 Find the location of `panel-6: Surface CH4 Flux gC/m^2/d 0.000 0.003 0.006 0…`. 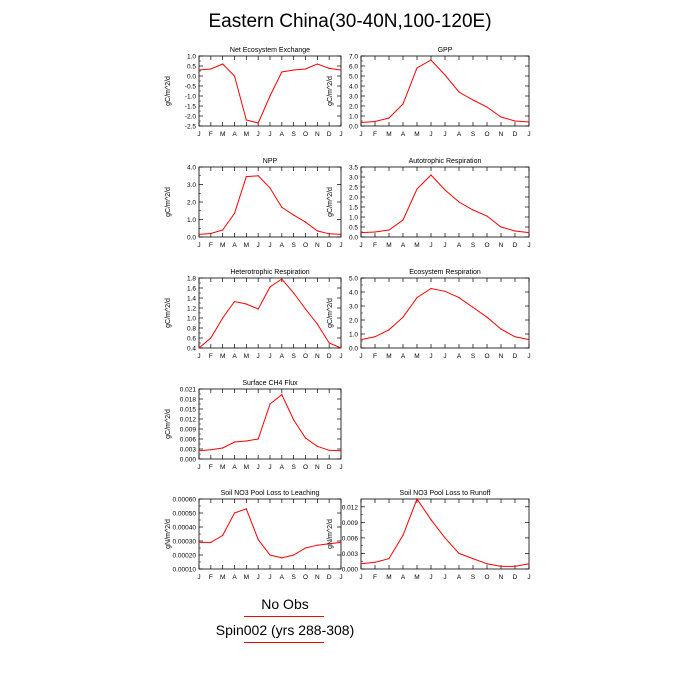

panel-6: Surface CH4 Flux gC/m^2/d 0.000 0.003 0.006 0… is located at coordinates (254, 425).